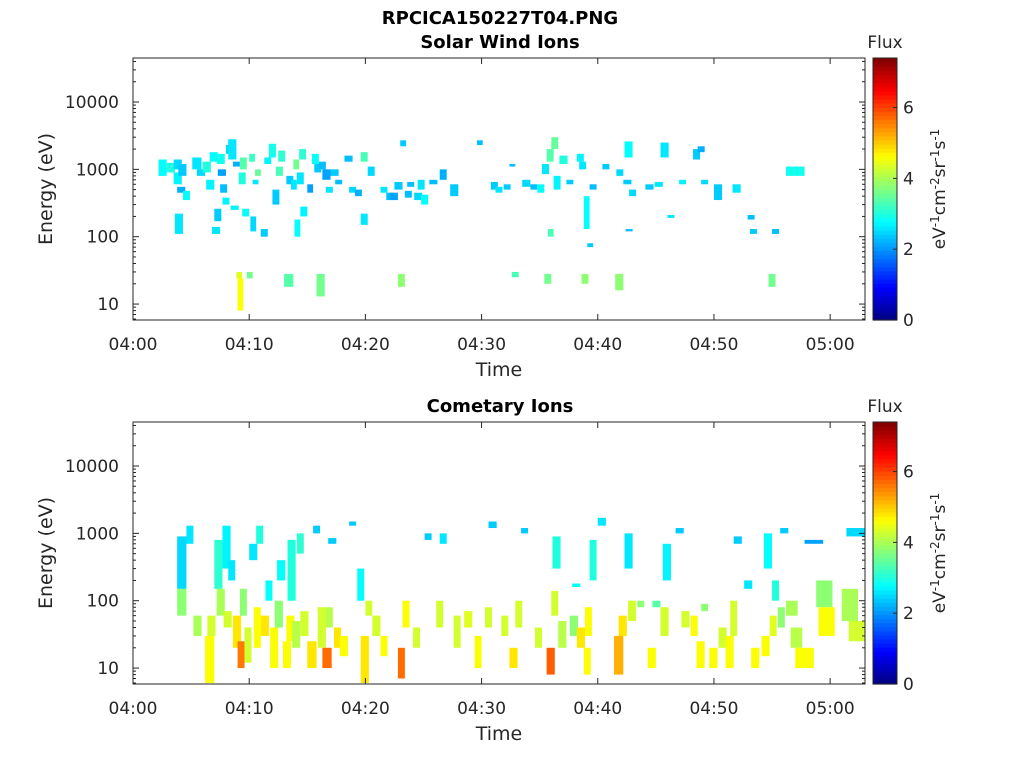  What do you see at coordinates (499, 734) in the screenshot?
I see `x-axis-label-cometary: Time` at bounding box center [499, 734].